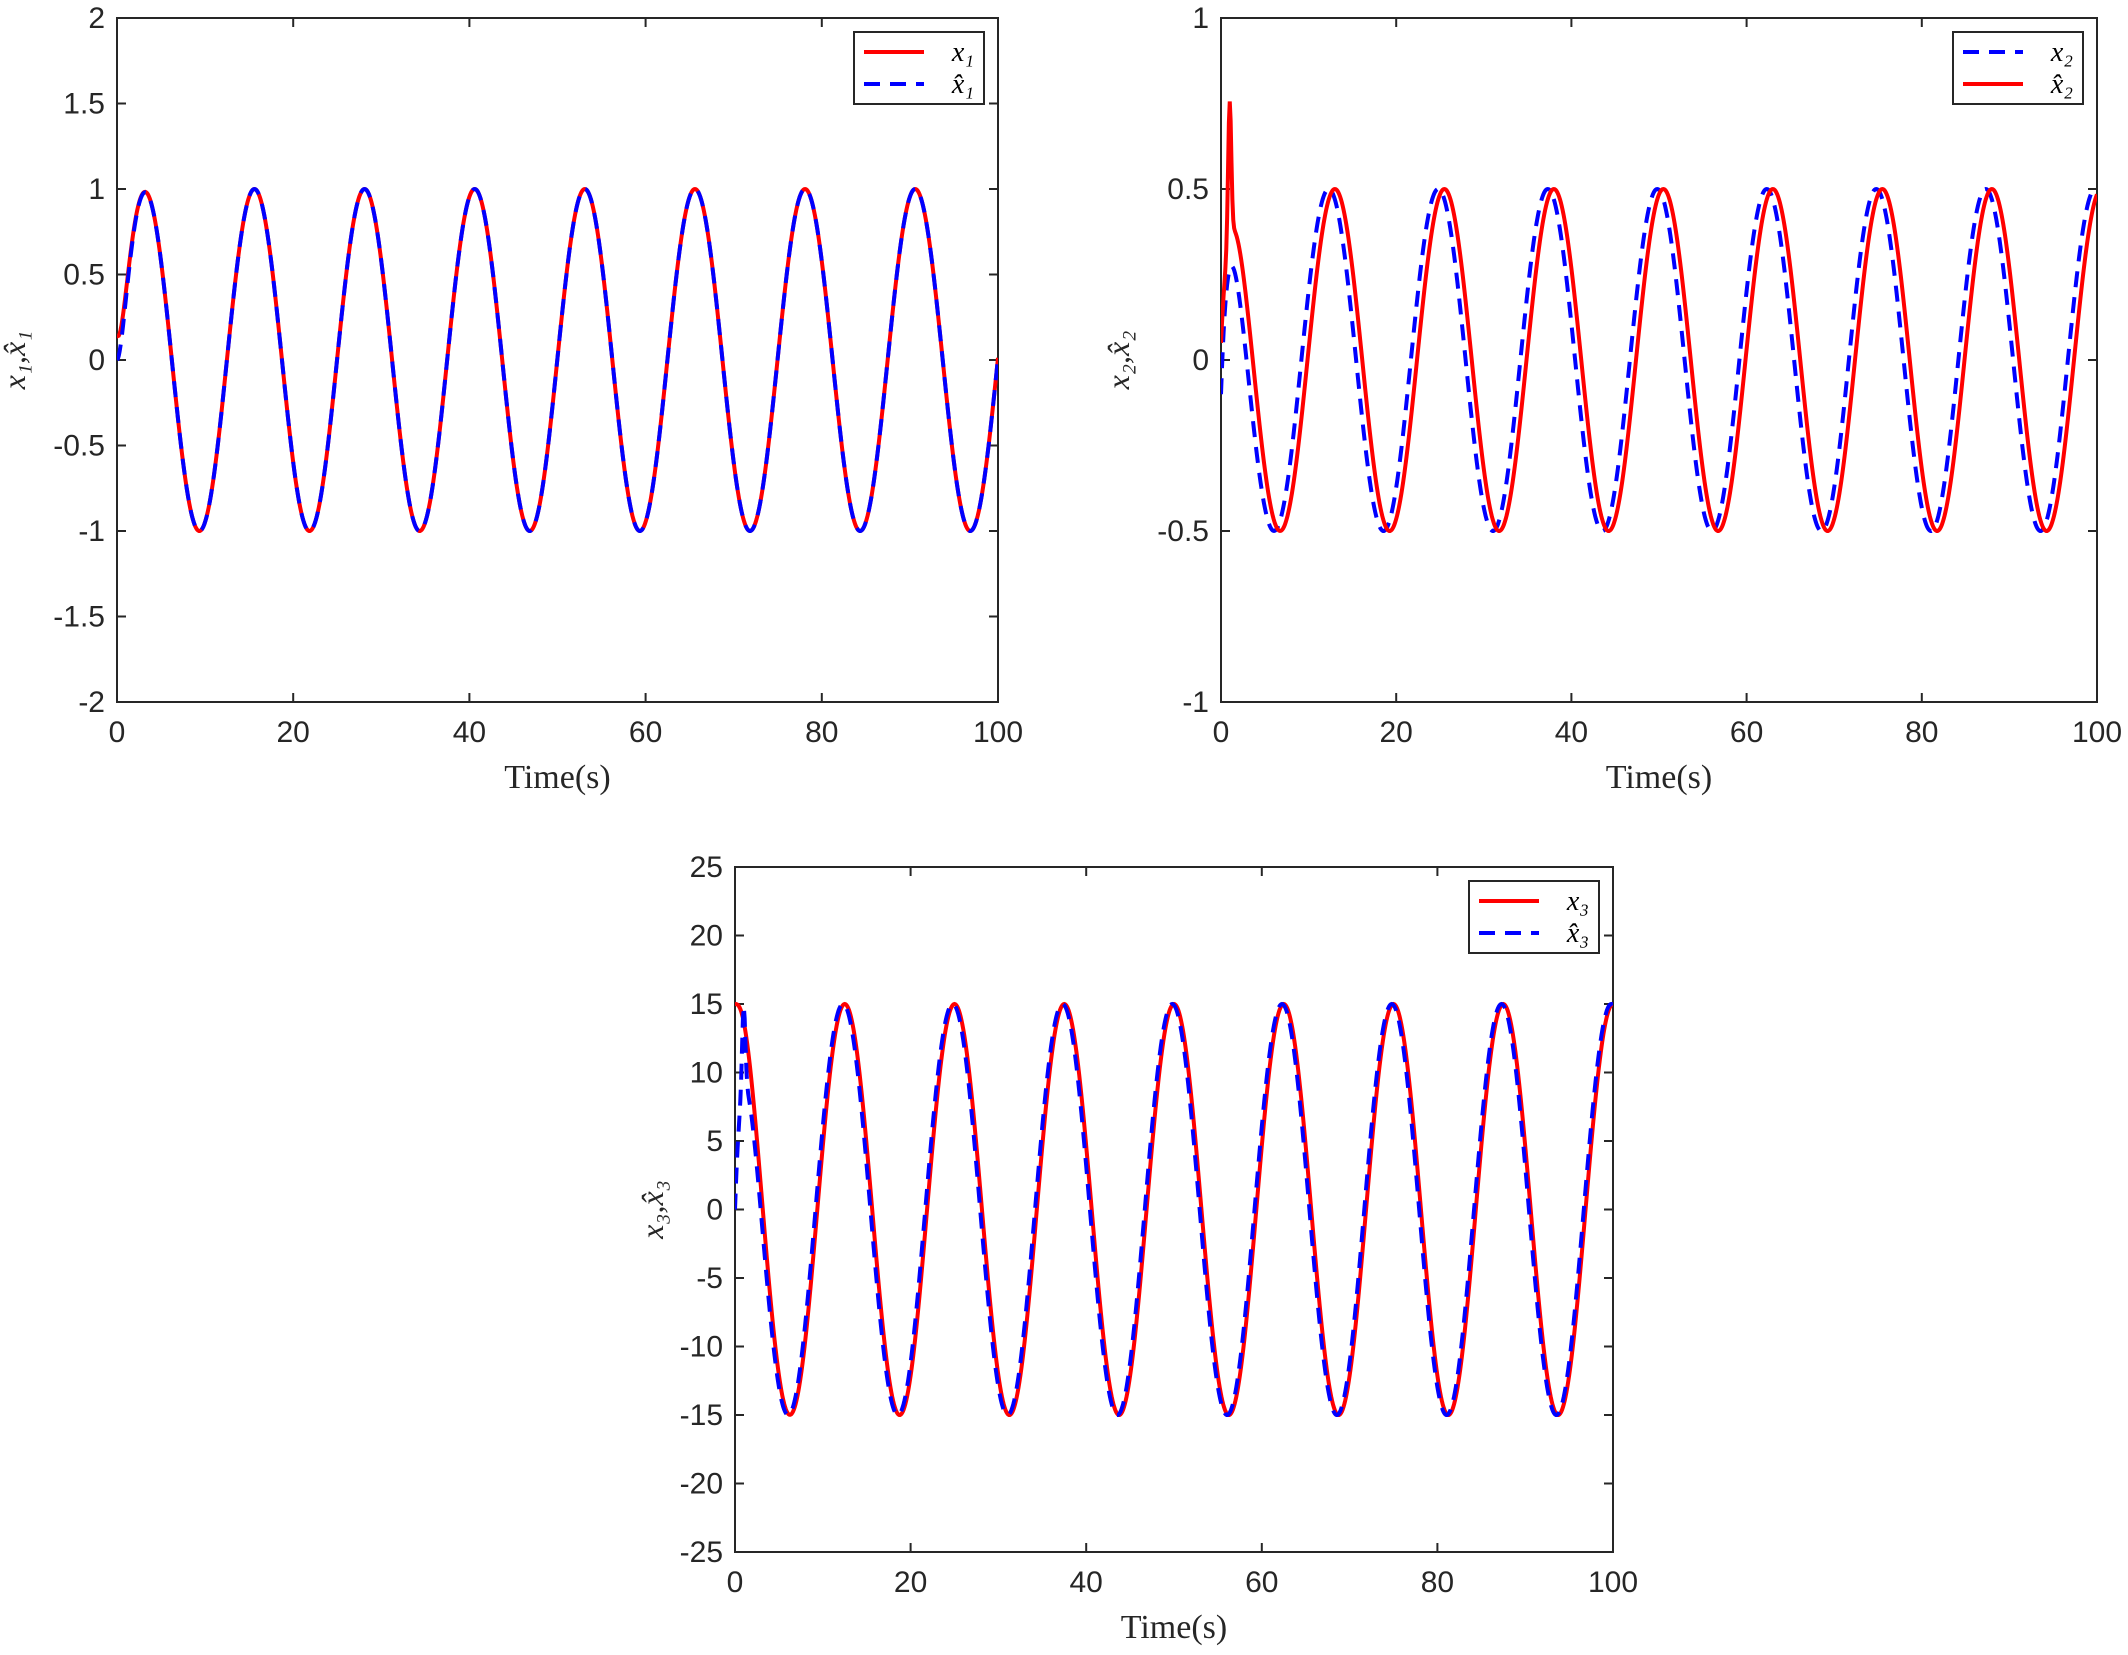 The image size is (2128, 1655). What do you see at coordinates (1118, 361) in the screenshot?
I see `y-axis-label: x₂,x̂₂` at bounding box center [1118, 361].